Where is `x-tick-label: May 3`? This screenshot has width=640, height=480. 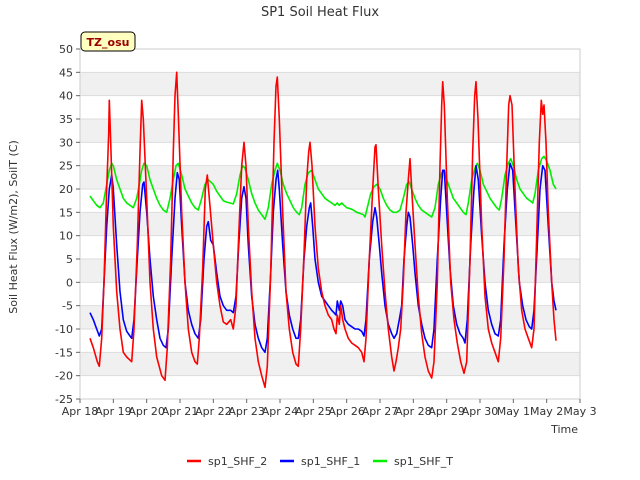
x-tick-label: May 3 is located at coordinates (579, 411).